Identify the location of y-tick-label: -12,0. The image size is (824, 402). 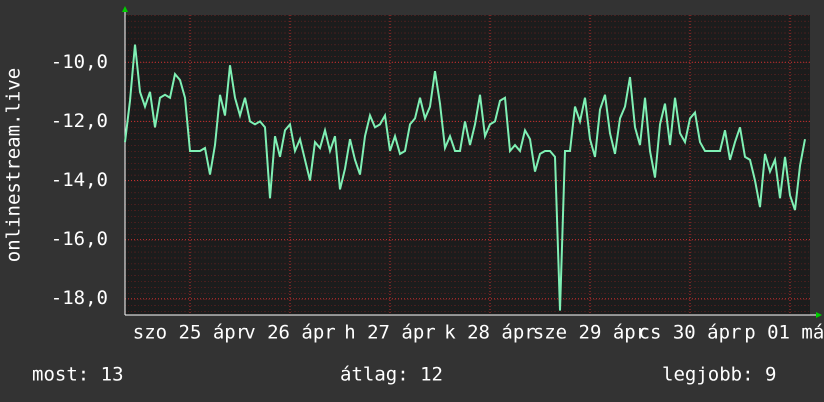
(79, 121).